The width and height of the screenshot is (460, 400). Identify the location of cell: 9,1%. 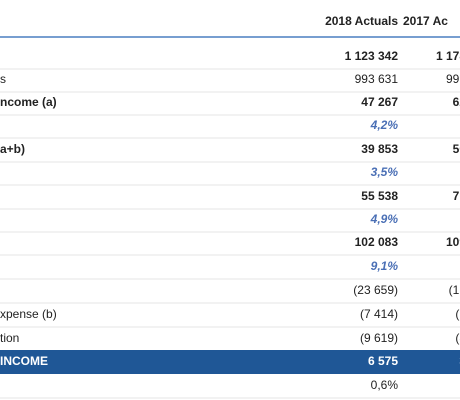
(385, 266).